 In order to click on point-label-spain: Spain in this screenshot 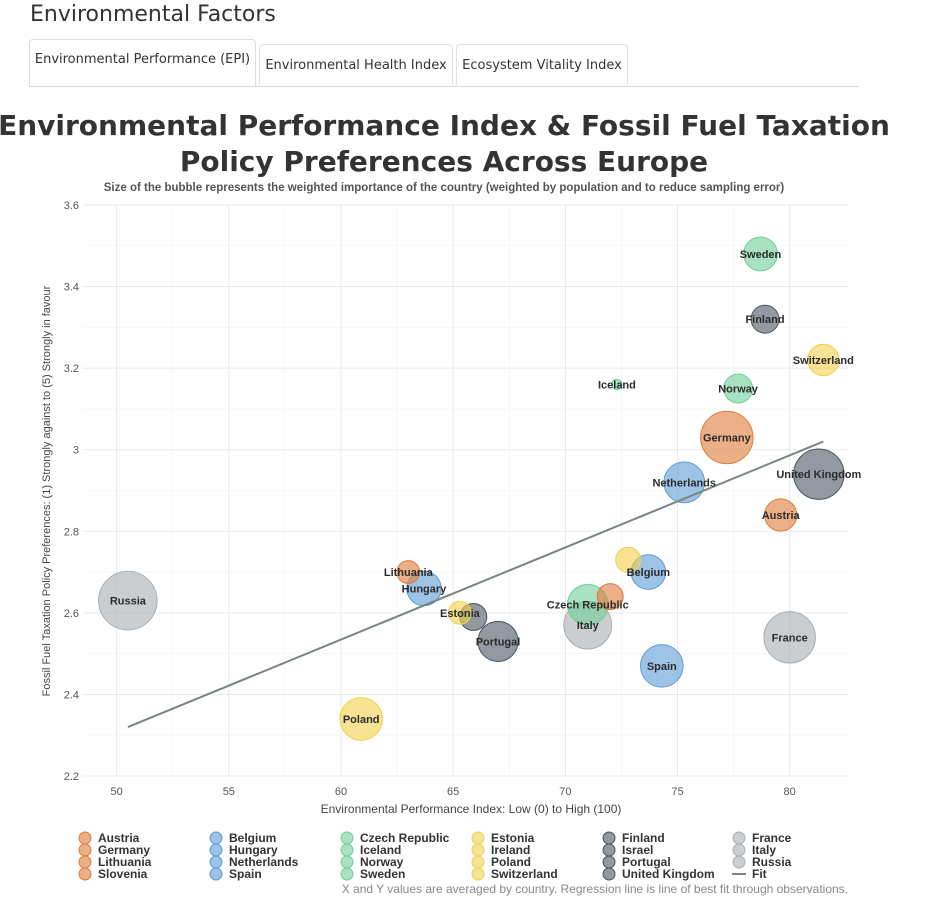, I will do `click(662, 667)`.